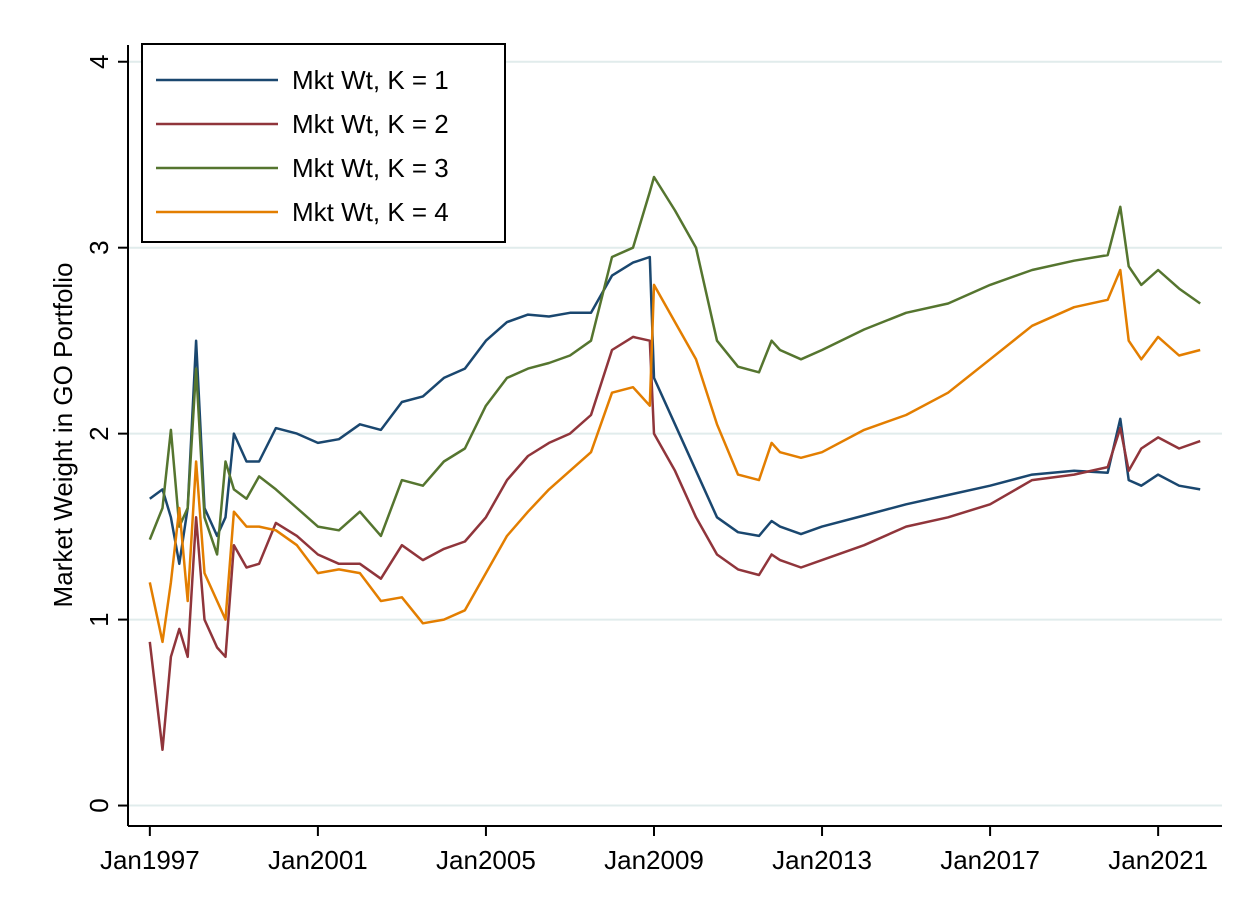 Image resolution: width=1244 pixels, height=912 pixels. What do you see at coordinates (990, 860) in the screenshot?
I see `x-tick-label: Jan2017` at bounding box center [990, 860].